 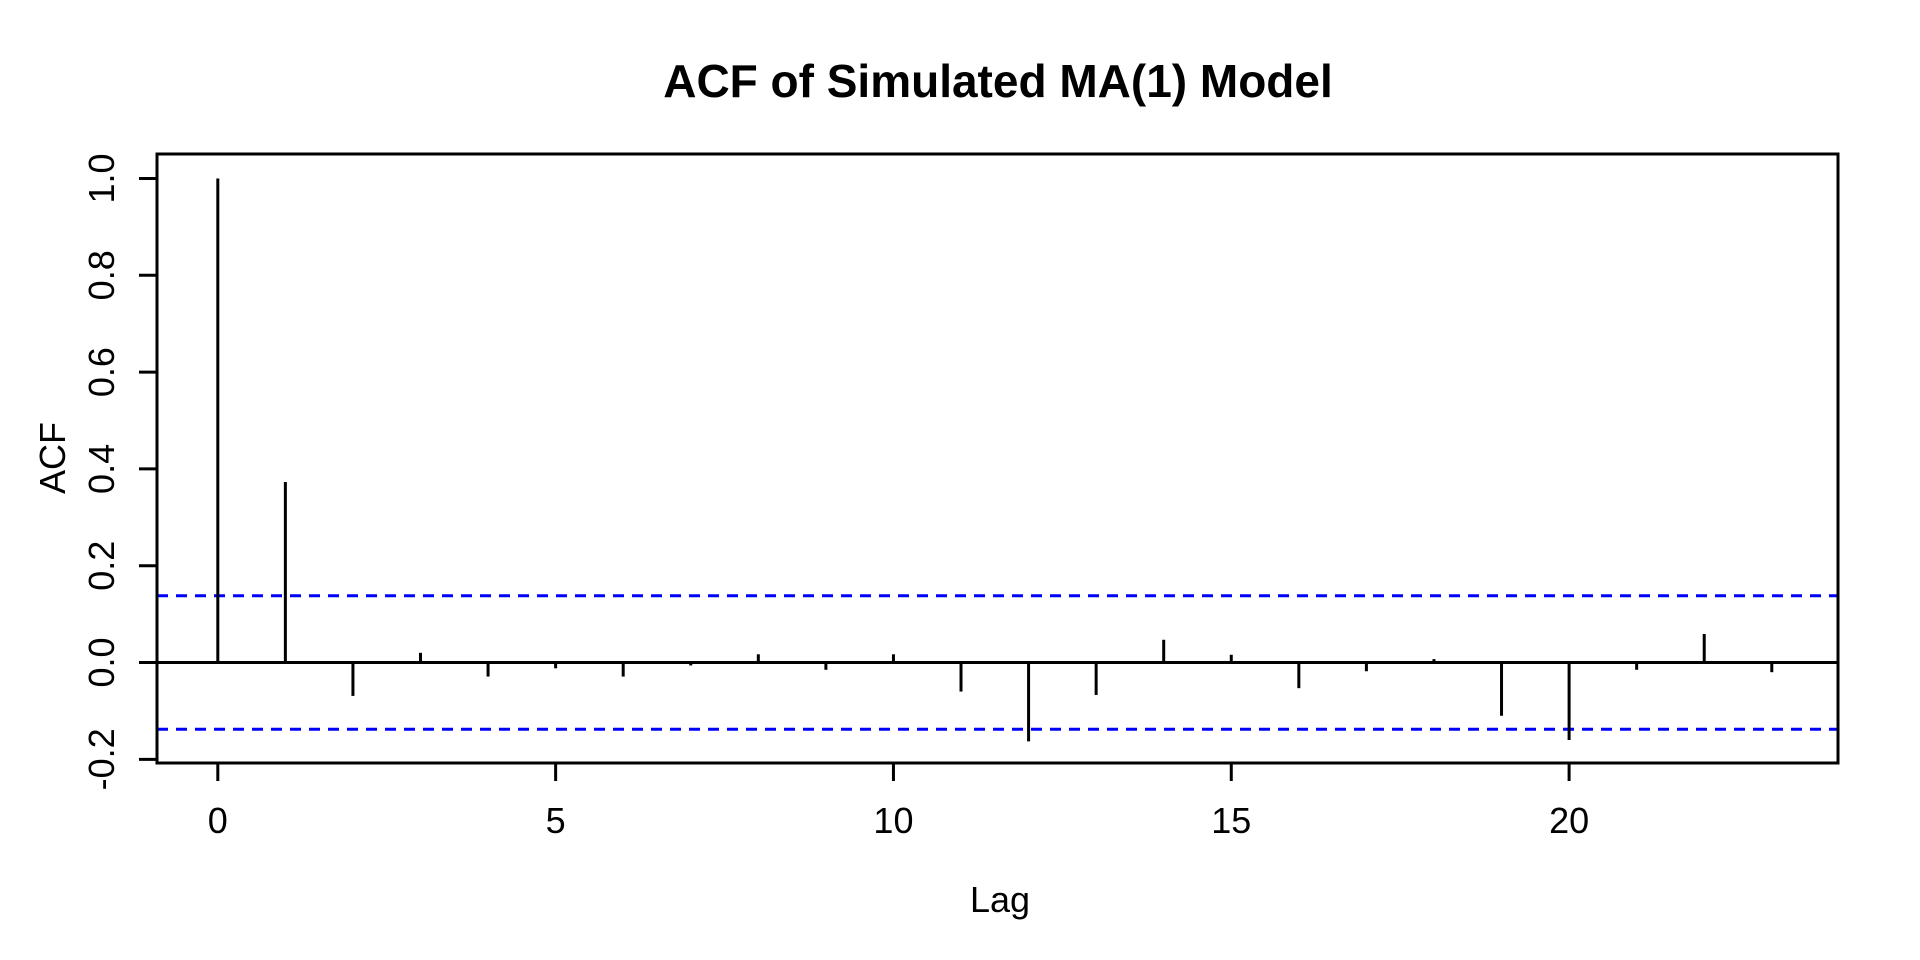 I want to click on y-tick-label-0.8: 0.8, so click(x=101, y=275).